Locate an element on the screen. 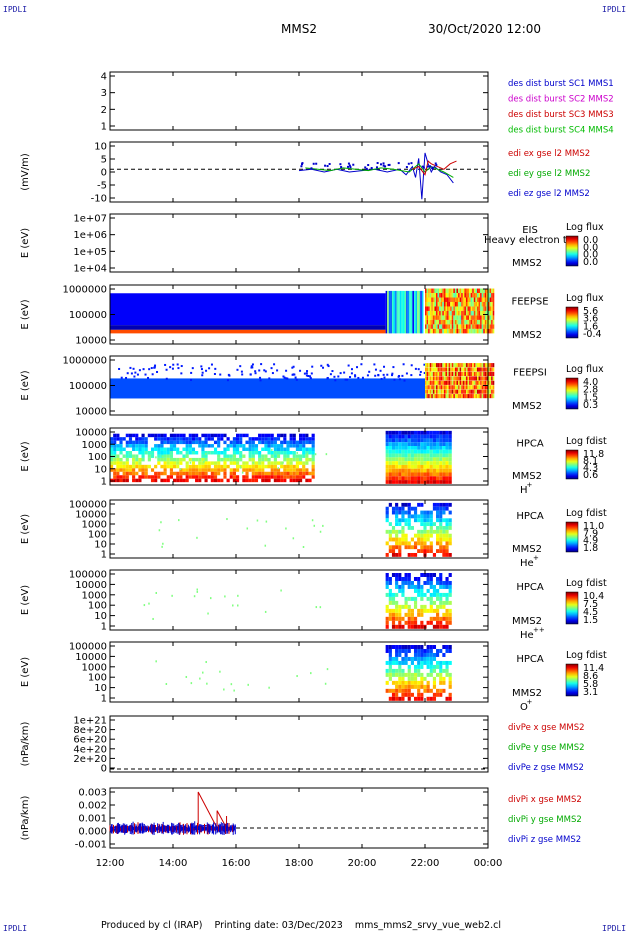 Image resolution: width=630 pixels, height=934 pixels. legend-entry: divPi x gse MMS2 is located at coordinates (545, 800).